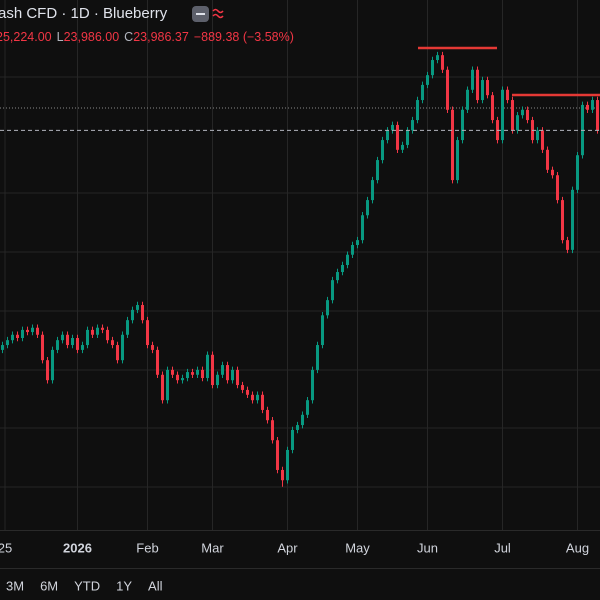 The width and height of the screenshot is (600, 600). What do you see at coordinates (6, 547) in the screenshot?
I see `x-tick-label: 25` at bounding box center [6, 547].